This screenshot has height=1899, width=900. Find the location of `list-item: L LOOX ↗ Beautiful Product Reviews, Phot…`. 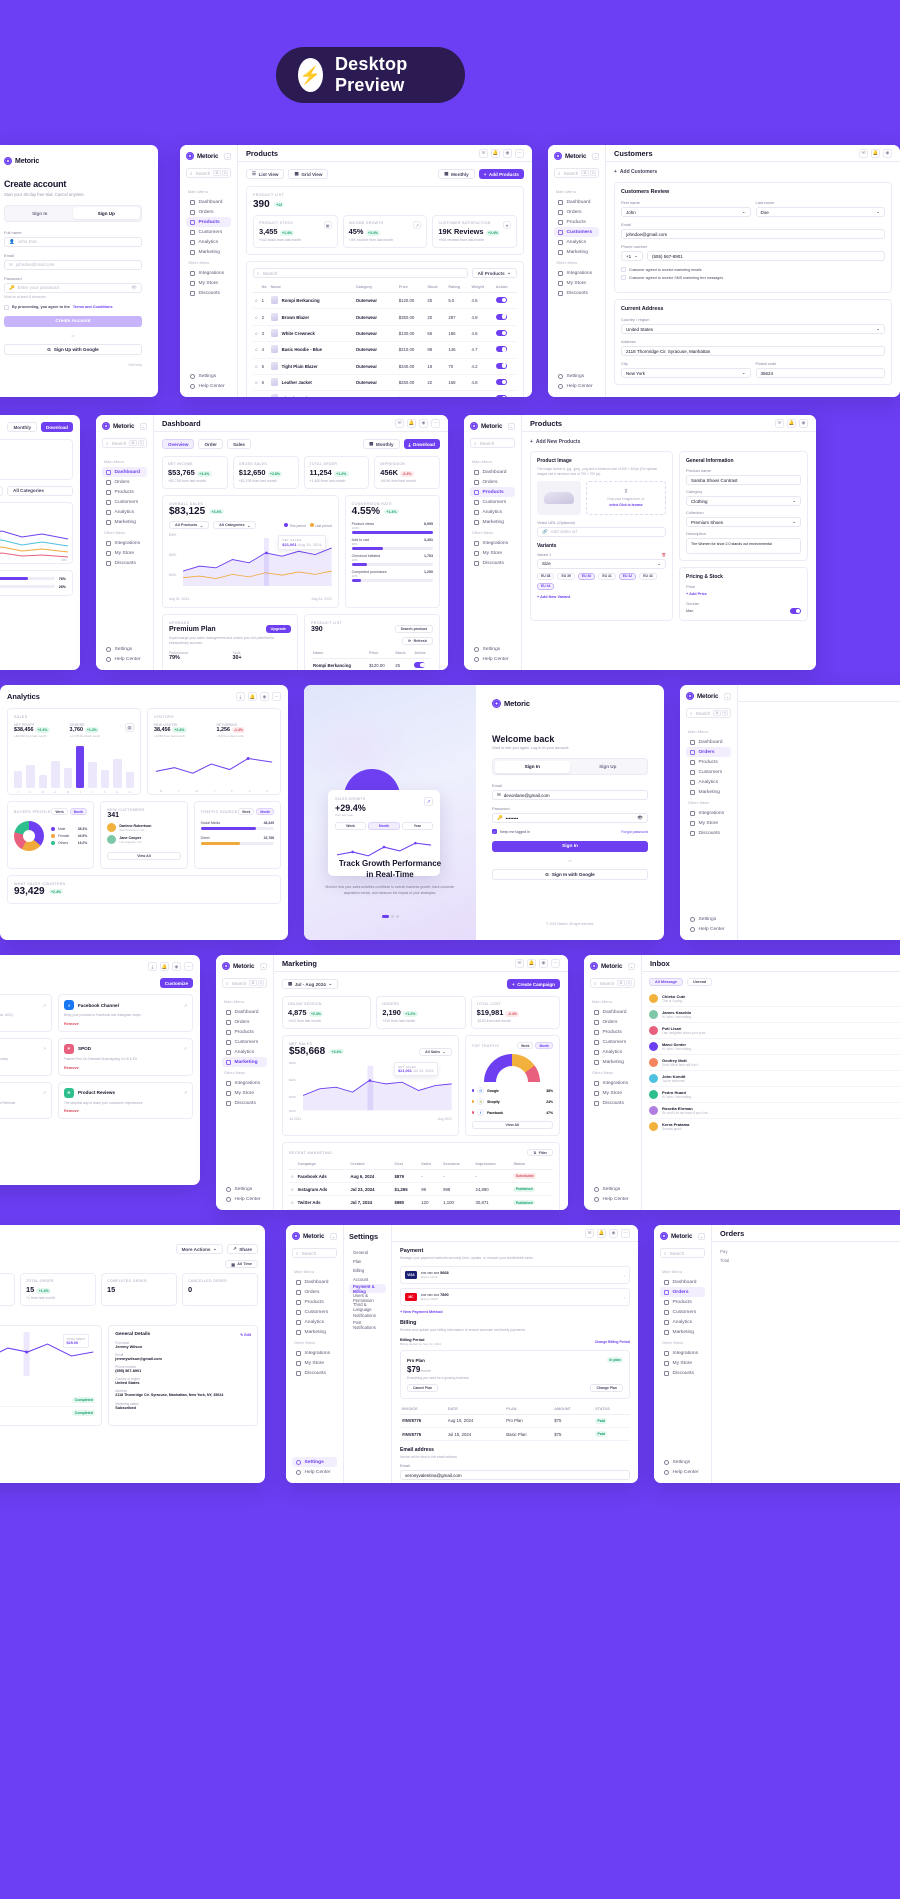

list-item: L LOOX ↗ Beautiful Product Reviews, Phot… is located at coordinates (26, 1100).